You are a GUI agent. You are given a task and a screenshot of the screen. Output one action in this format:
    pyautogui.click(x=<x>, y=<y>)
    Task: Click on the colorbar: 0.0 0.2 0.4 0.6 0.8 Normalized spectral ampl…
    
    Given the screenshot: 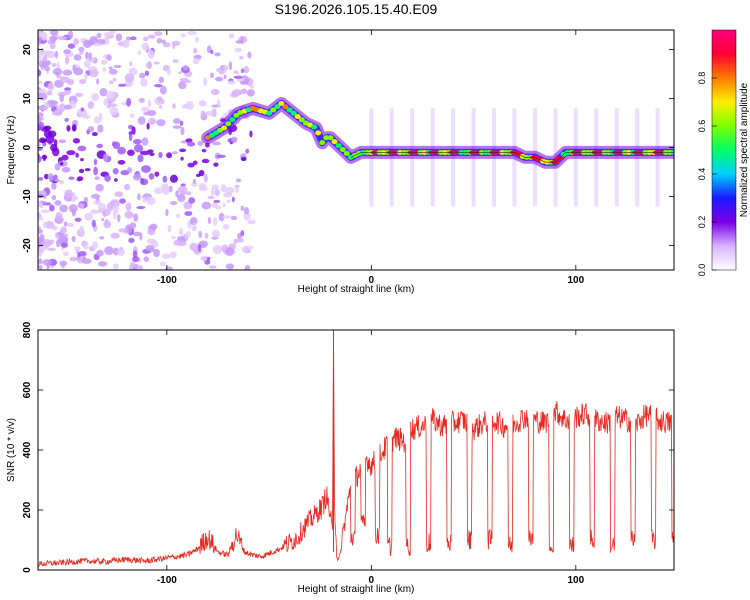 What is the action you would take?
    pyautogui.click(x=723, y=152)
    